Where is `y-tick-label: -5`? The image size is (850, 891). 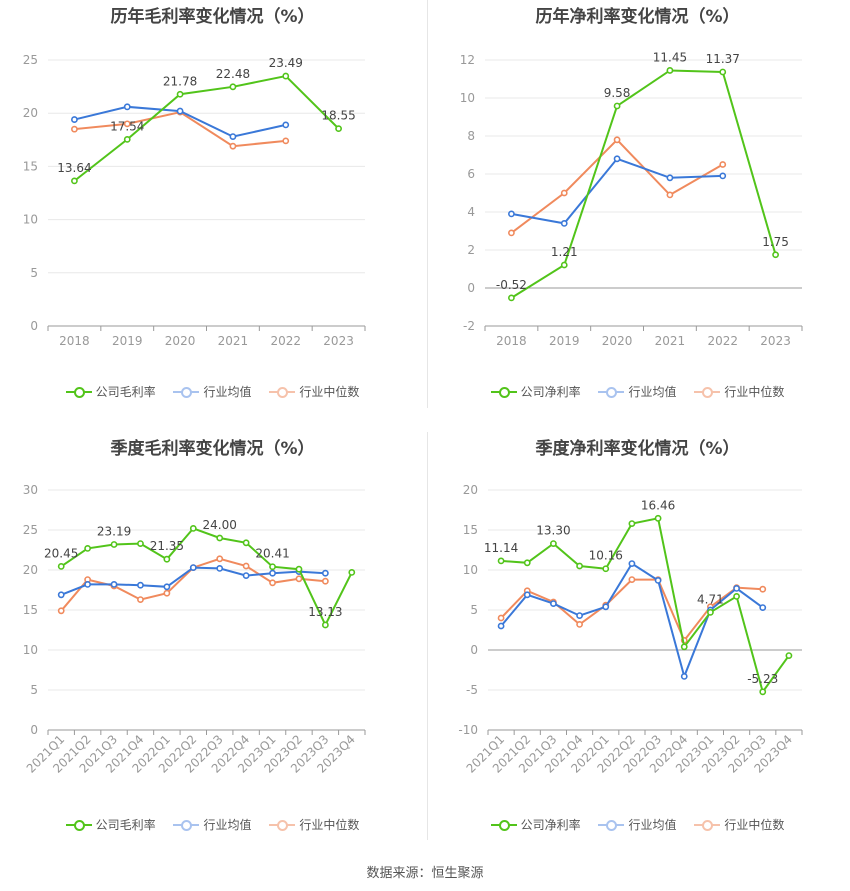
y-tick-label: -5 is located at coordinates (472, 690).